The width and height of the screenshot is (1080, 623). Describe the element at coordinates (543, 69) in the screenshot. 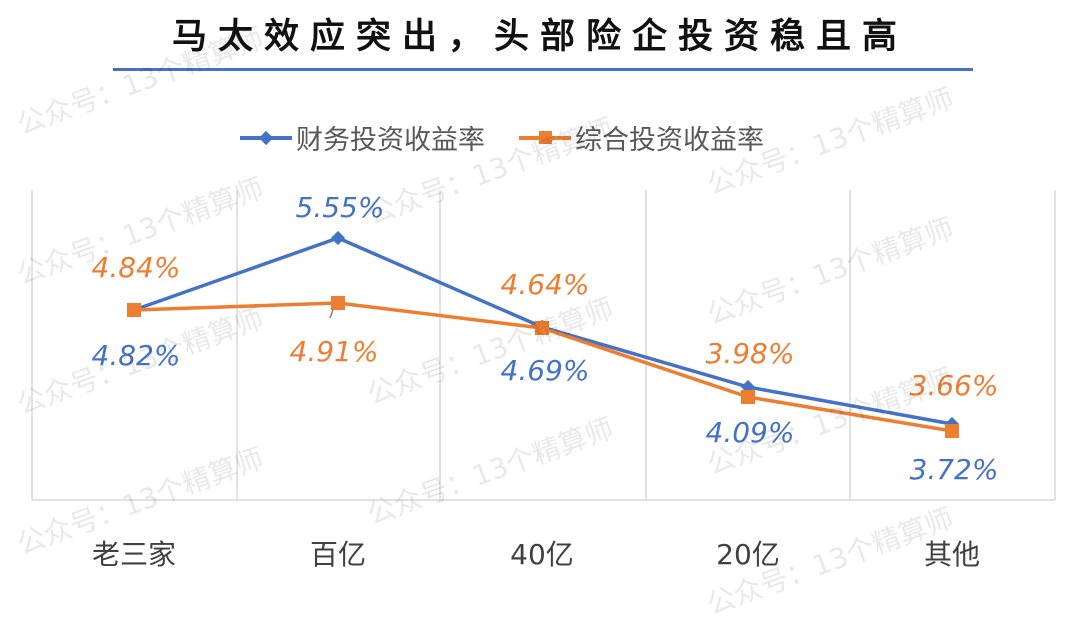

I see `title-underline` at that location.